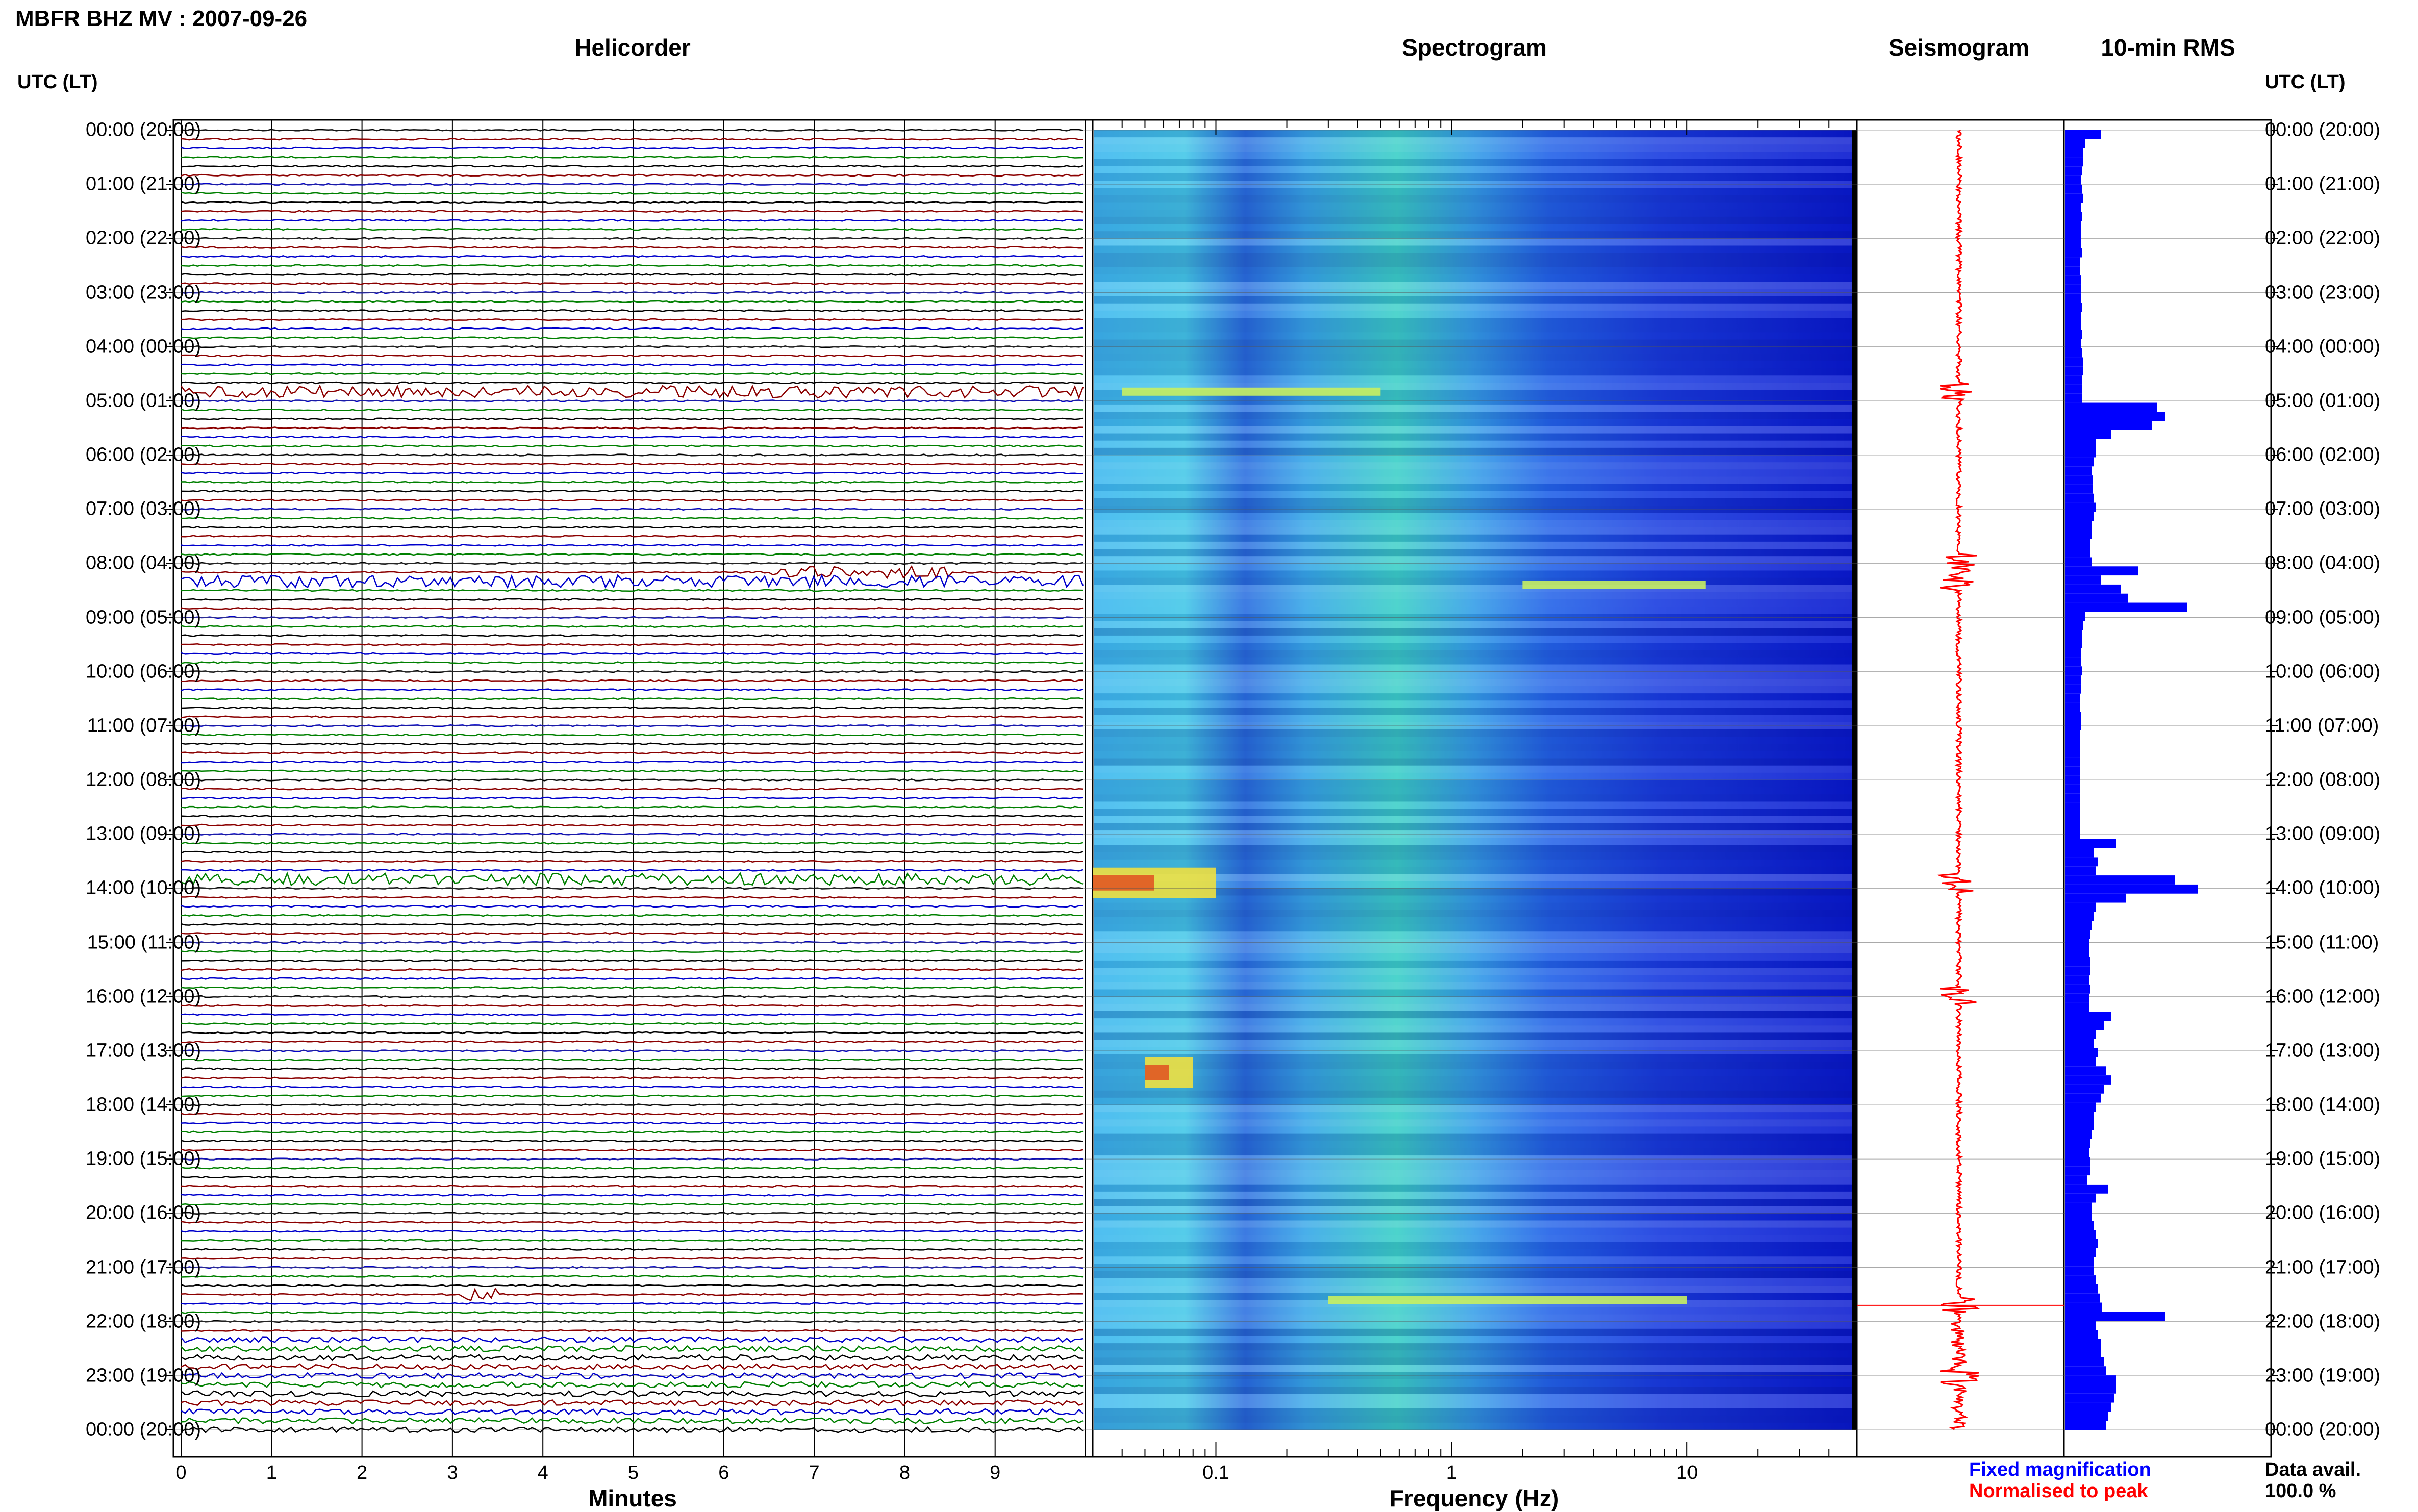  Describe the element at coordinates (1474, 1498) in the screenshot. I see `spectrogram-x-label: Frequency (Hz)` at that location.